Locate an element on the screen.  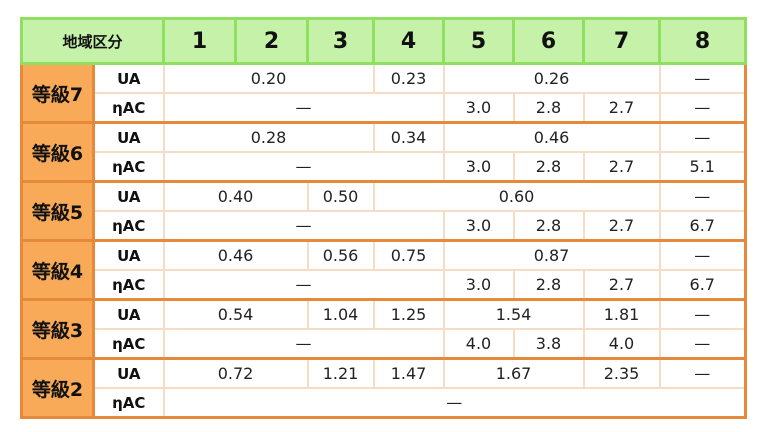
area-label-header: 地域区分 is located at coordinates (92, 41).